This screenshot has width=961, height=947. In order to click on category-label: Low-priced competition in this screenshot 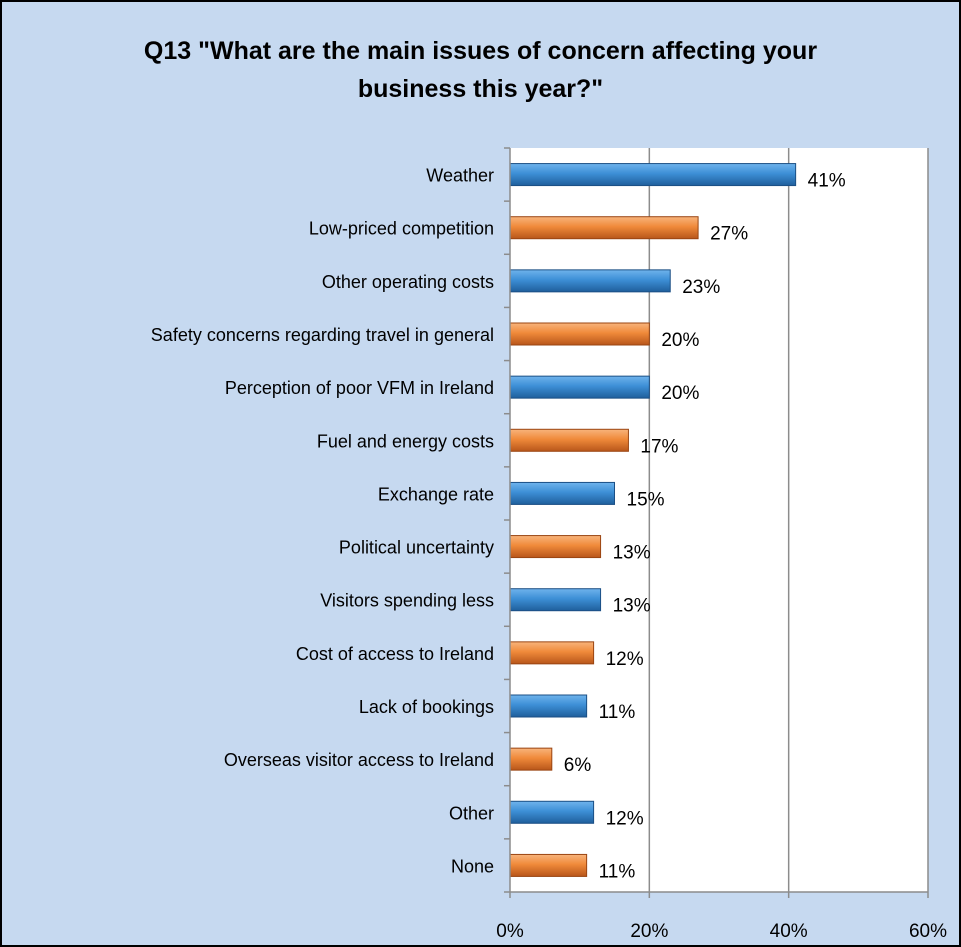, I will do `click(401, 229)`.